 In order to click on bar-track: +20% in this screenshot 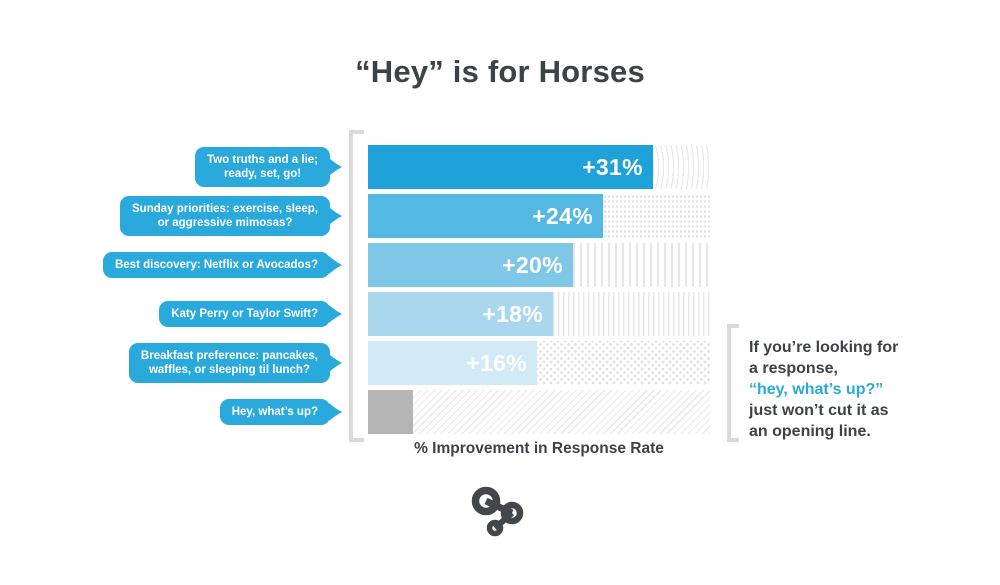, I will do `click(539, 265)`.